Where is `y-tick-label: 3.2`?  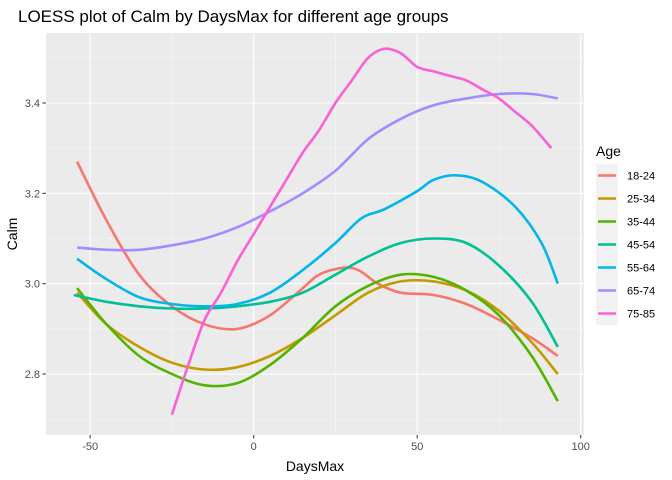
y-tick-label: 3.2 is located at coordinates (32, 194).